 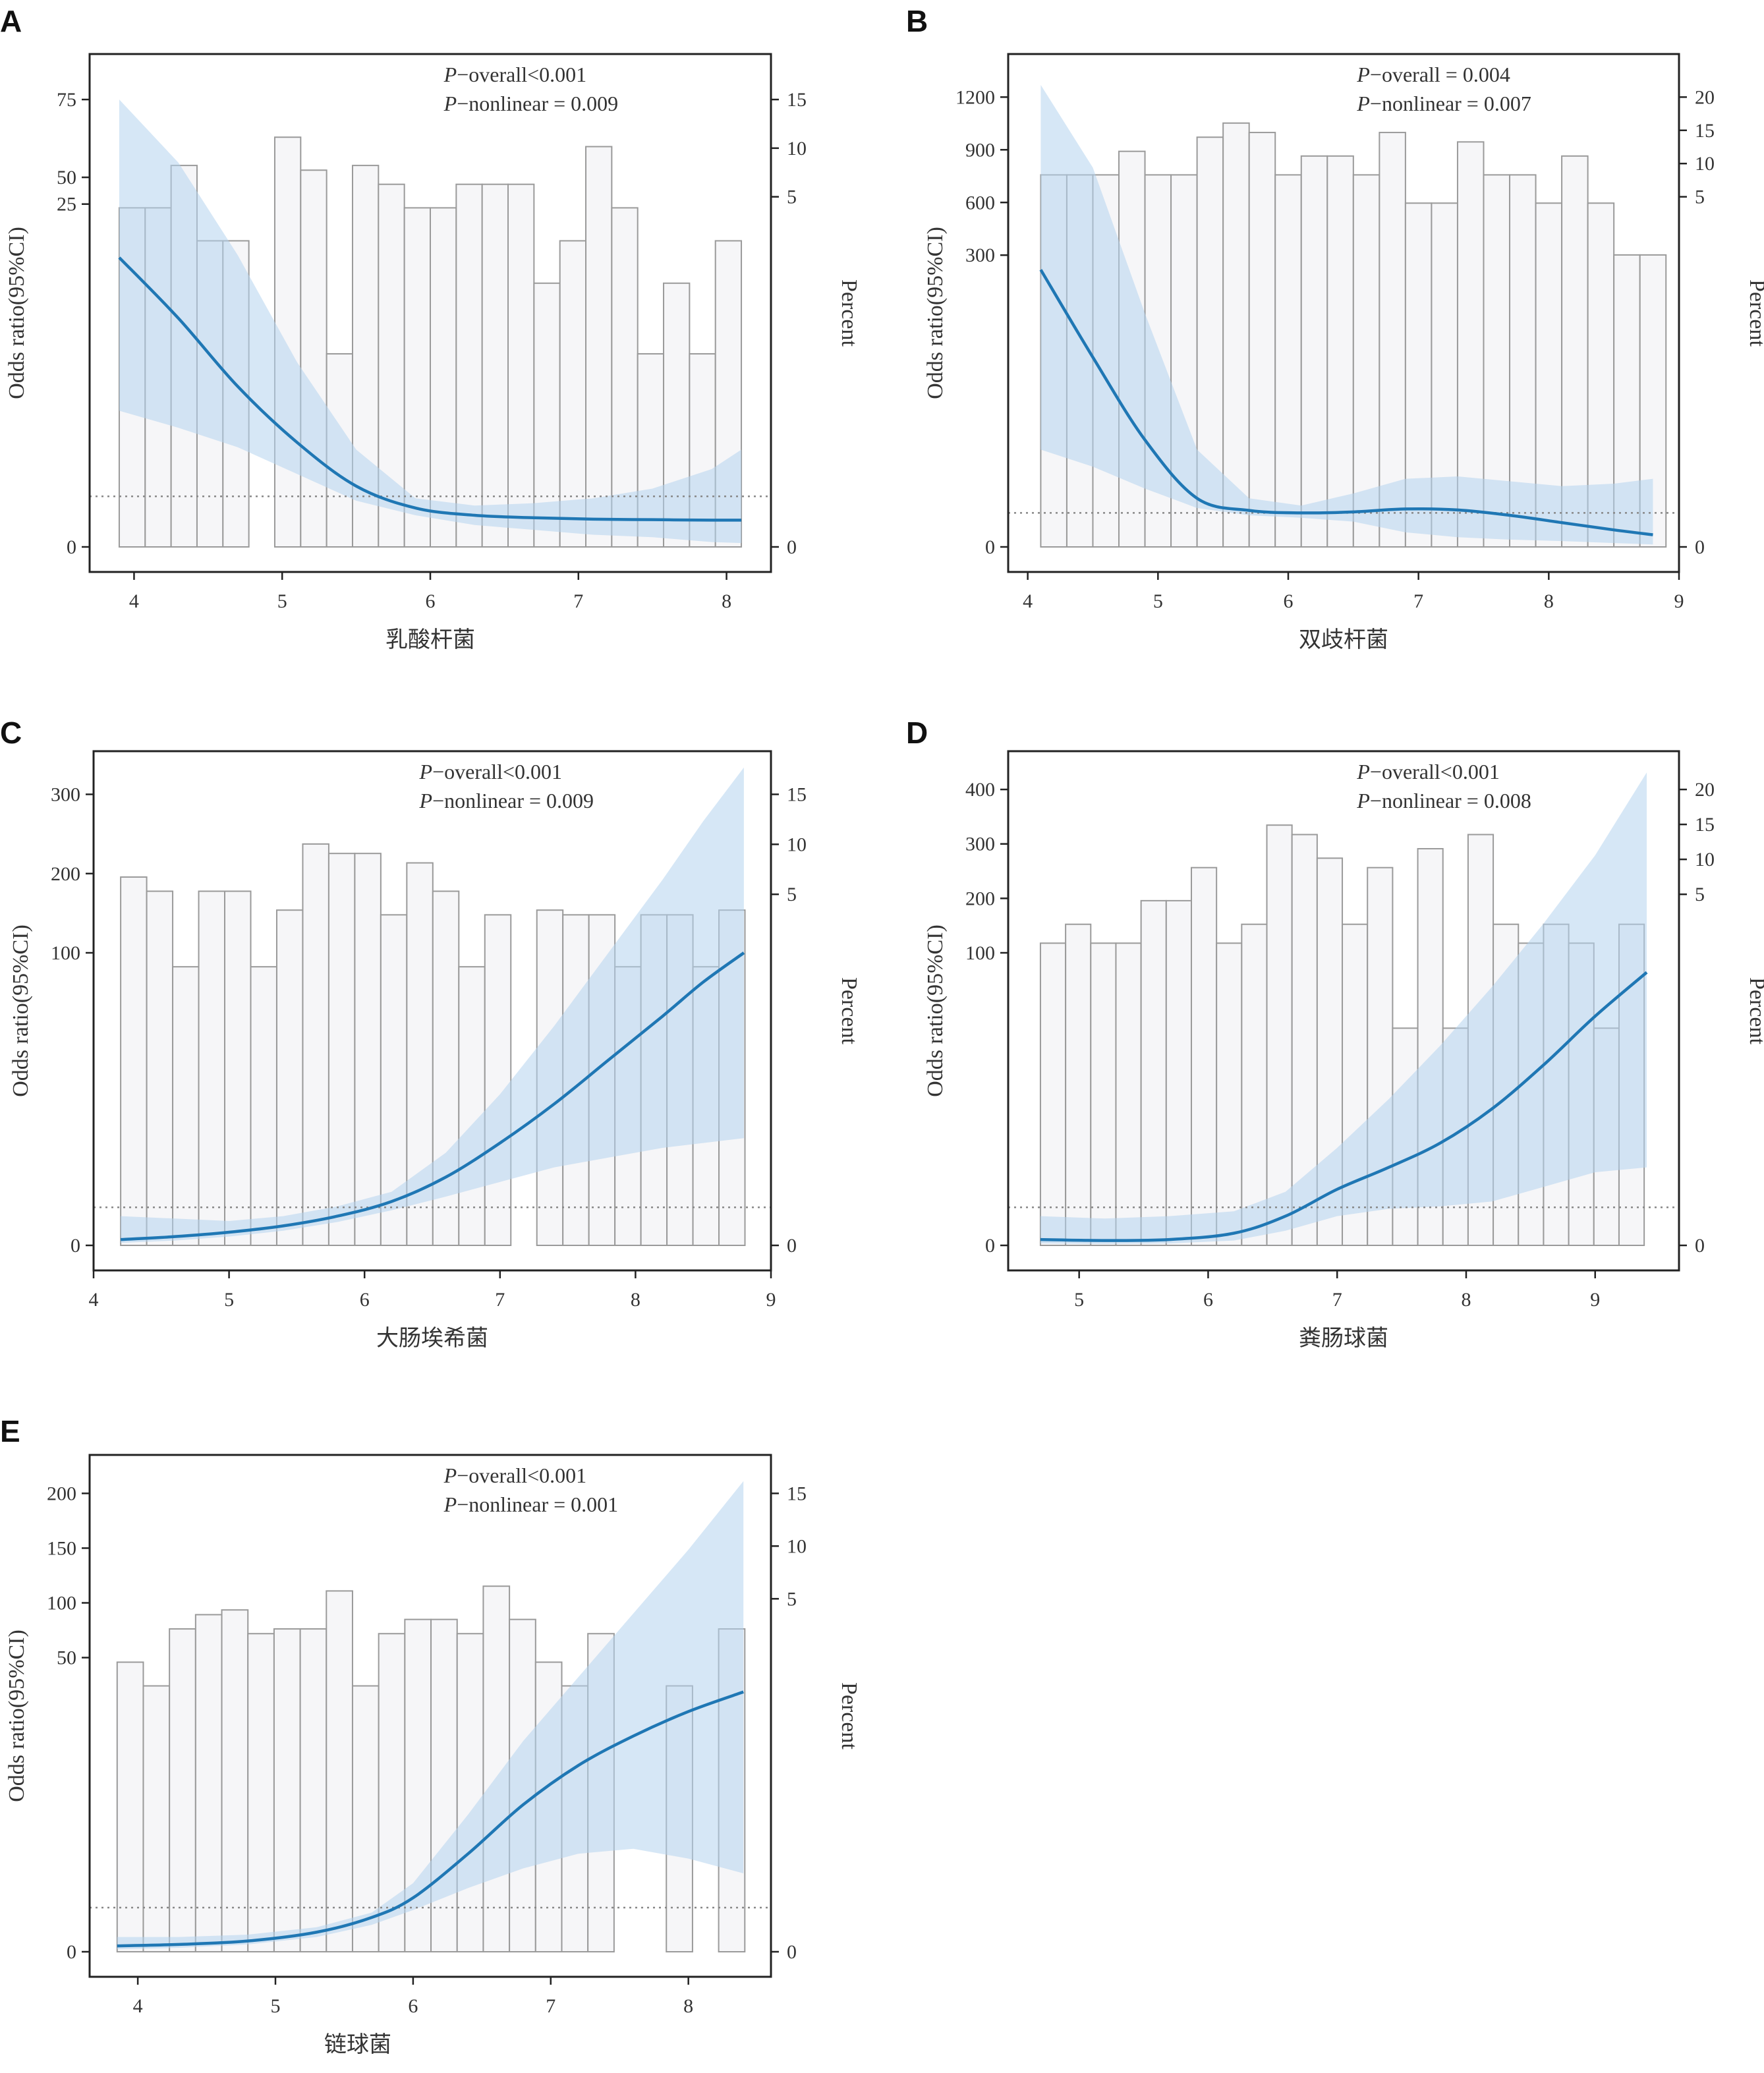 I want to click on x-axis-title: 大肠埃希菌, so click(x=432, y=1338).